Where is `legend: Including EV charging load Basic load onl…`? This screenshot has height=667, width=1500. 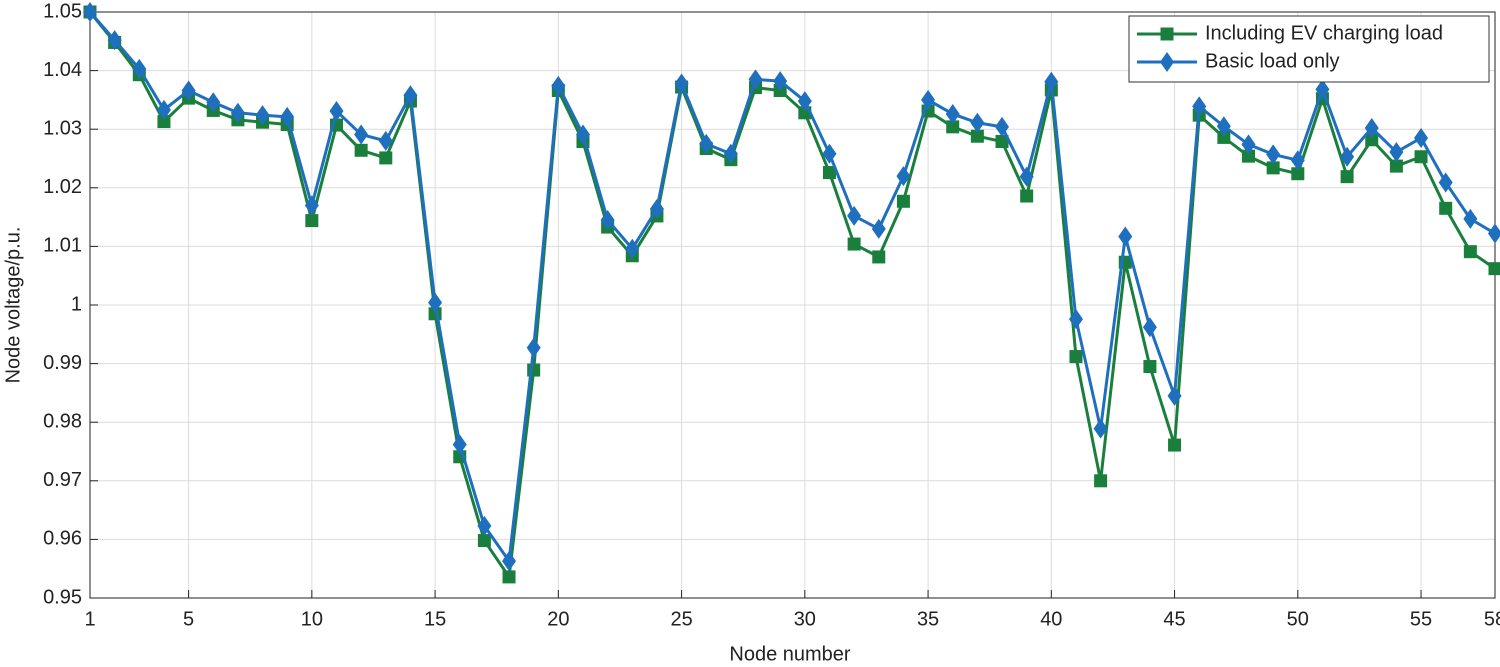
legend: Including EV charging load Basic load onl… is located at coordinates (1309, 49).